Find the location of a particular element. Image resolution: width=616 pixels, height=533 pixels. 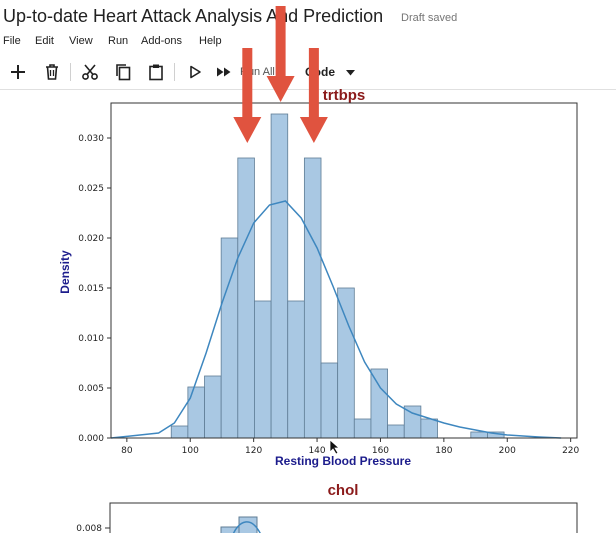

scissors-icon is located at coordinates (90, 72).